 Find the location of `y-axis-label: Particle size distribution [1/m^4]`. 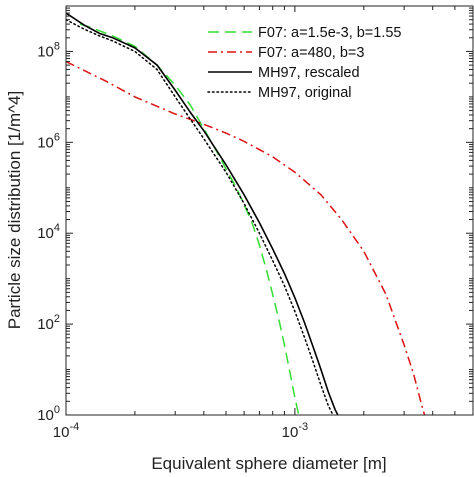

y-axis-label: Particle size distribution [1/m^4] is located at coordinates (14, 210).